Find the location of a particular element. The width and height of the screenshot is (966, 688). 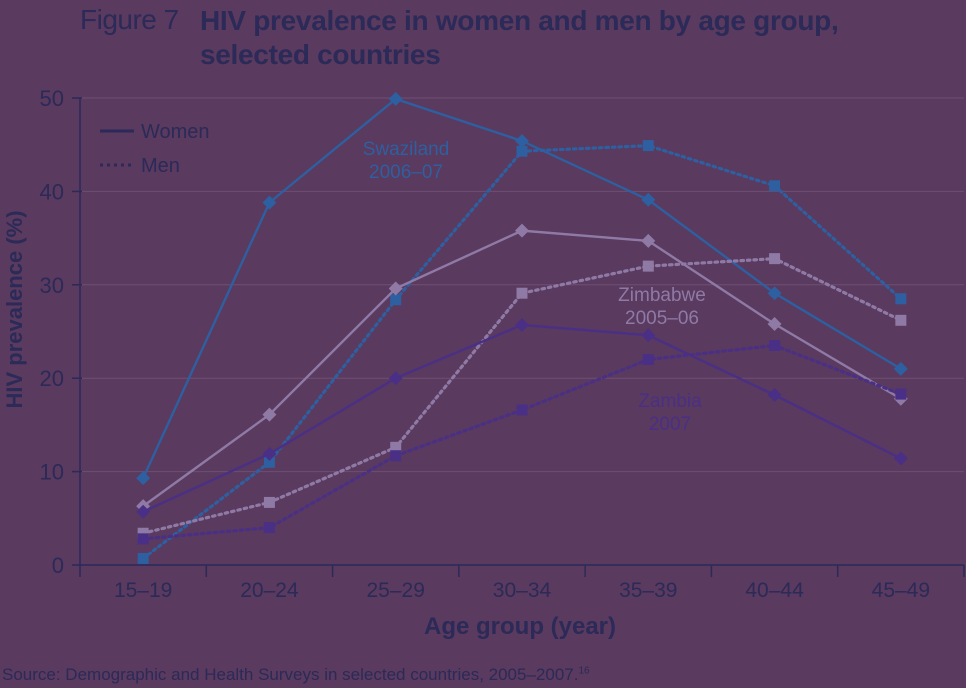

annotation-line: 2006–07 is located at coordinates (406, 172).